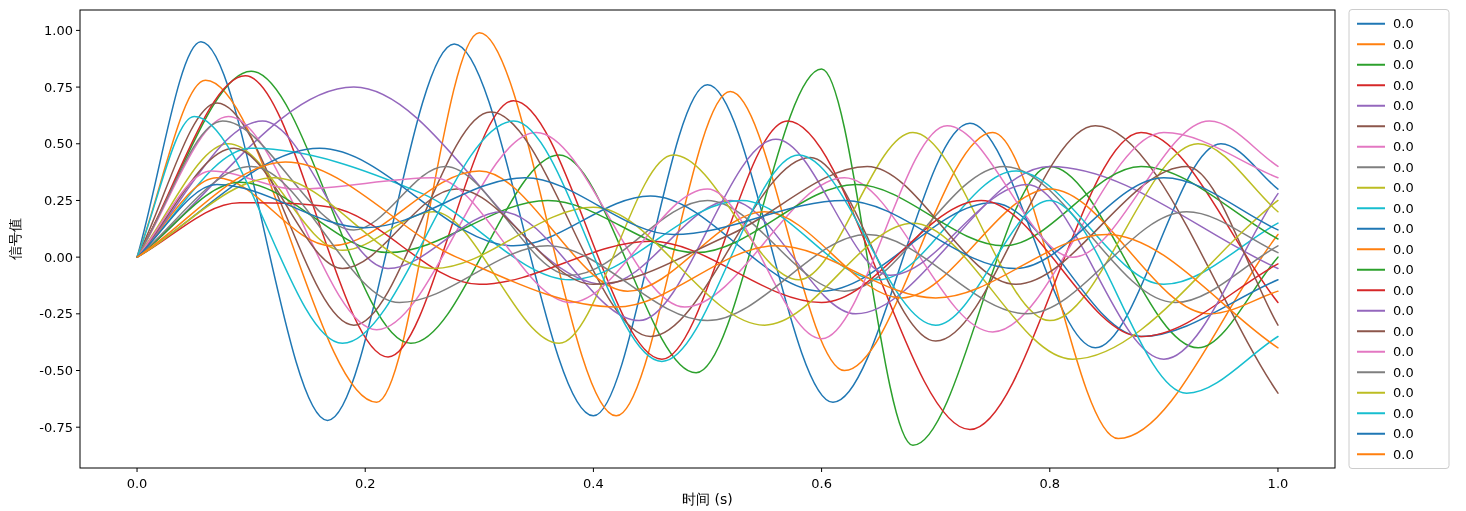 Image resolution: width=1466 pixels, height=511 pixels. I want to click on y-tick-label: 0.75, so click(58, 87).